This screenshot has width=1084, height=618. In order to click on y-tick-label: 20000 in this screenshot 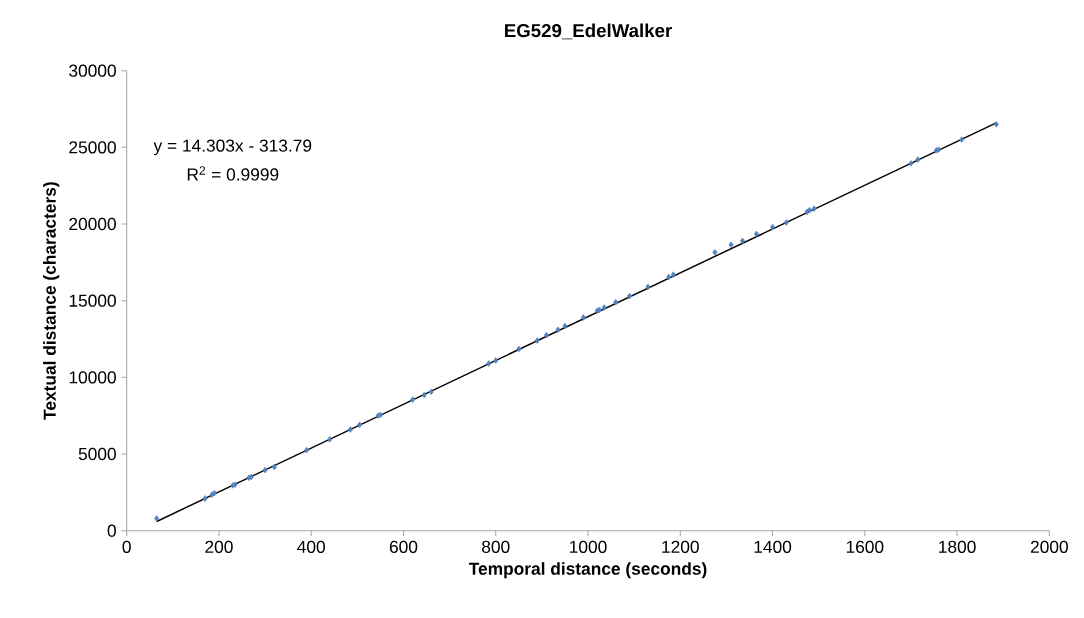, I will do `click(92, 224)`.